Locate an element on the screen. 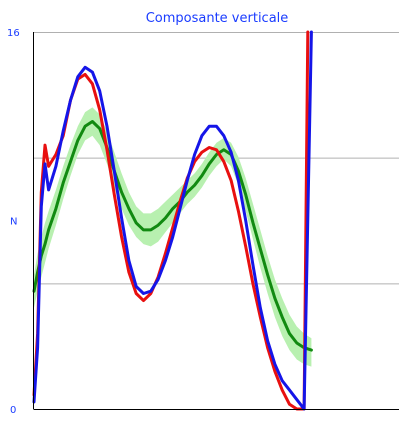  chart-title: Composante verticale is located at coordinates (217, 18).